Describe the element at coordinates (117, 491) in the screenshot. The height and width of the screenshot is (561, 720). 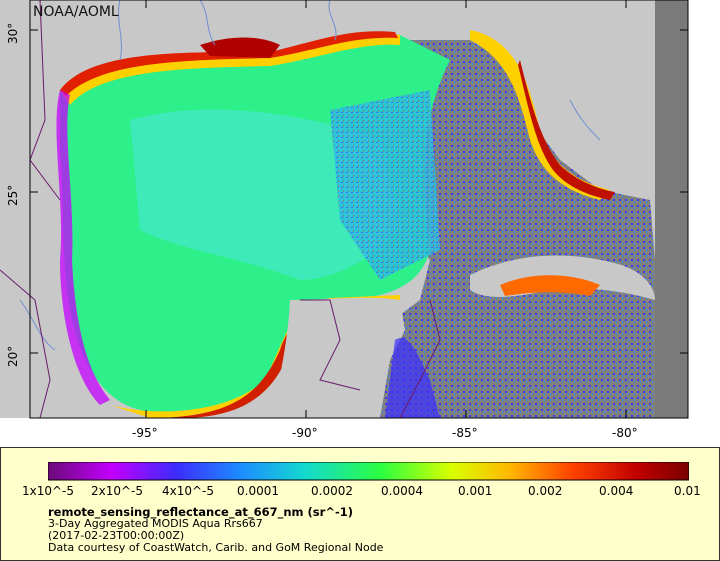
I see `colorbar-tick-1: 2x10^-5` at that location.